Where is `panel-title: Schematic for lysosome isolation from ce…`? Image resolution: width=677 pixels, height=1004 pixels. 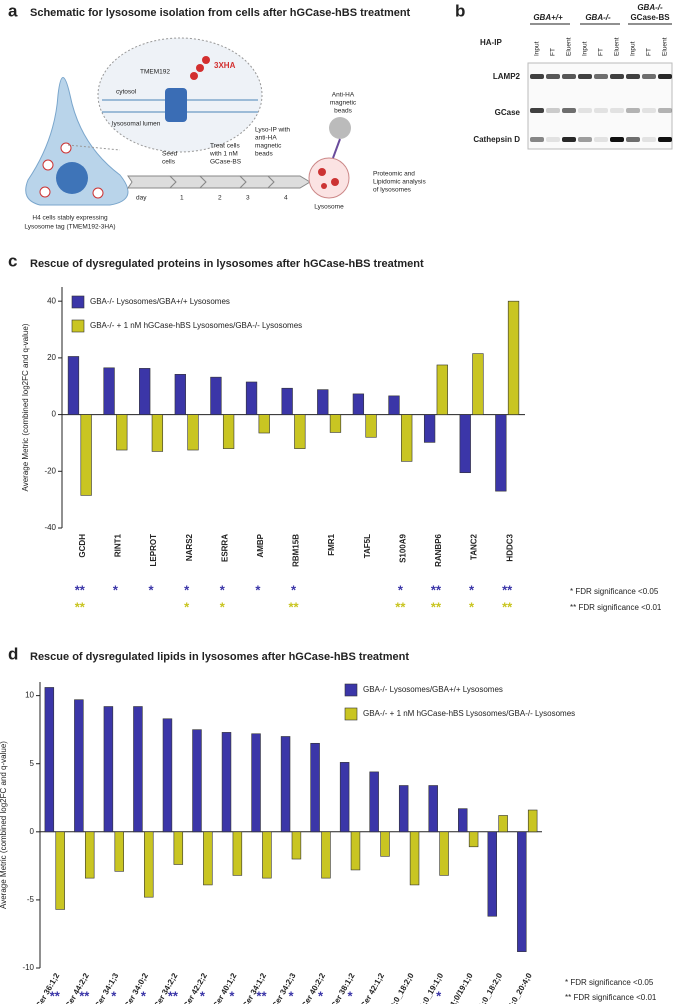 panel-title: Schematic for lysosome isolation from ce… is located at coordinates (220, 13).